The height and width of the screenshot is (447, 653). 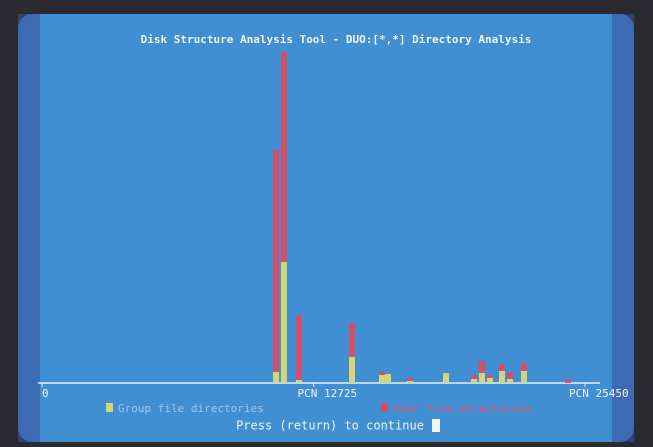 I want to click on x-tick-label: PCN 12725, so click(x=328, y=393).